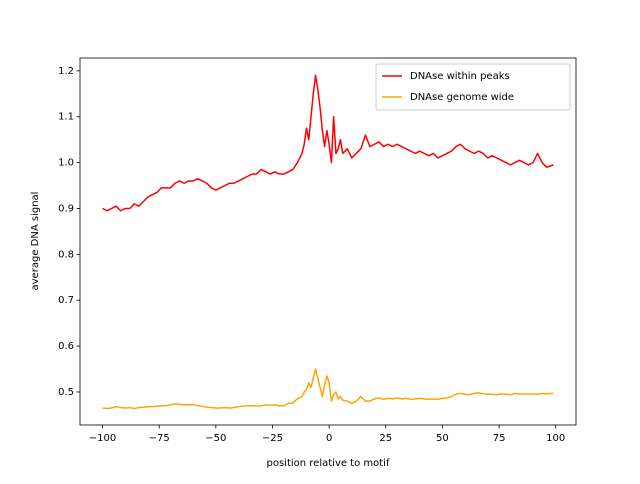 The width and height of the screenshot is (640, 484). What do you see at coordinates (473, 87) in the screenshot?
I see `legend-box` at bounding box center [473, 87].